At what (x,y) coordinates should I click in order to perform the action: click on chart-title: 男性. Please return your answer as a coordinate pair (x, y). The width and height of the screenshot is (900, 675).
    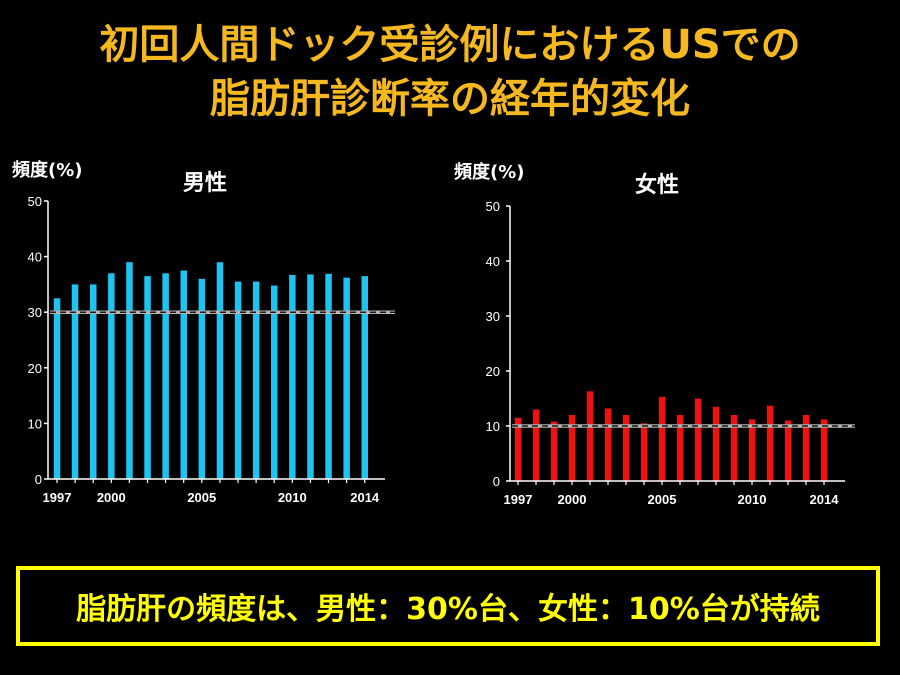
    Looking at the image, I should click on (205, 183).